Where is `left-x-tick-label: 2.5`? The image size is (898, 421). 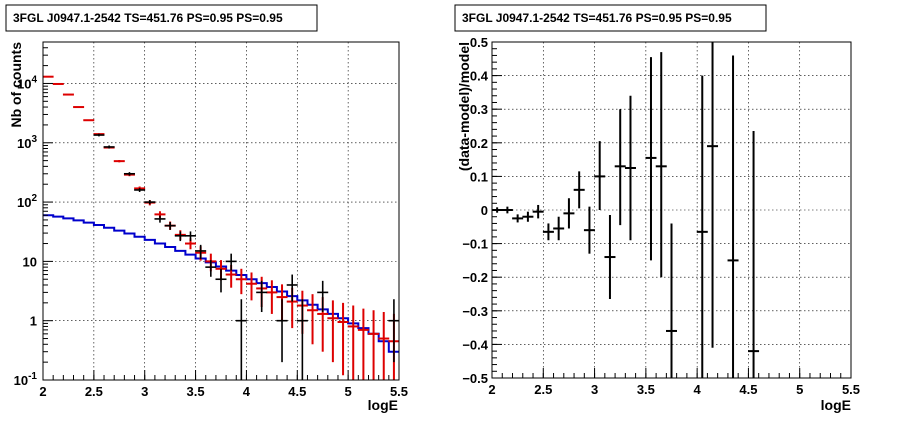
left-x-tick-label: 2.5 is located at coordinates (94, 391).